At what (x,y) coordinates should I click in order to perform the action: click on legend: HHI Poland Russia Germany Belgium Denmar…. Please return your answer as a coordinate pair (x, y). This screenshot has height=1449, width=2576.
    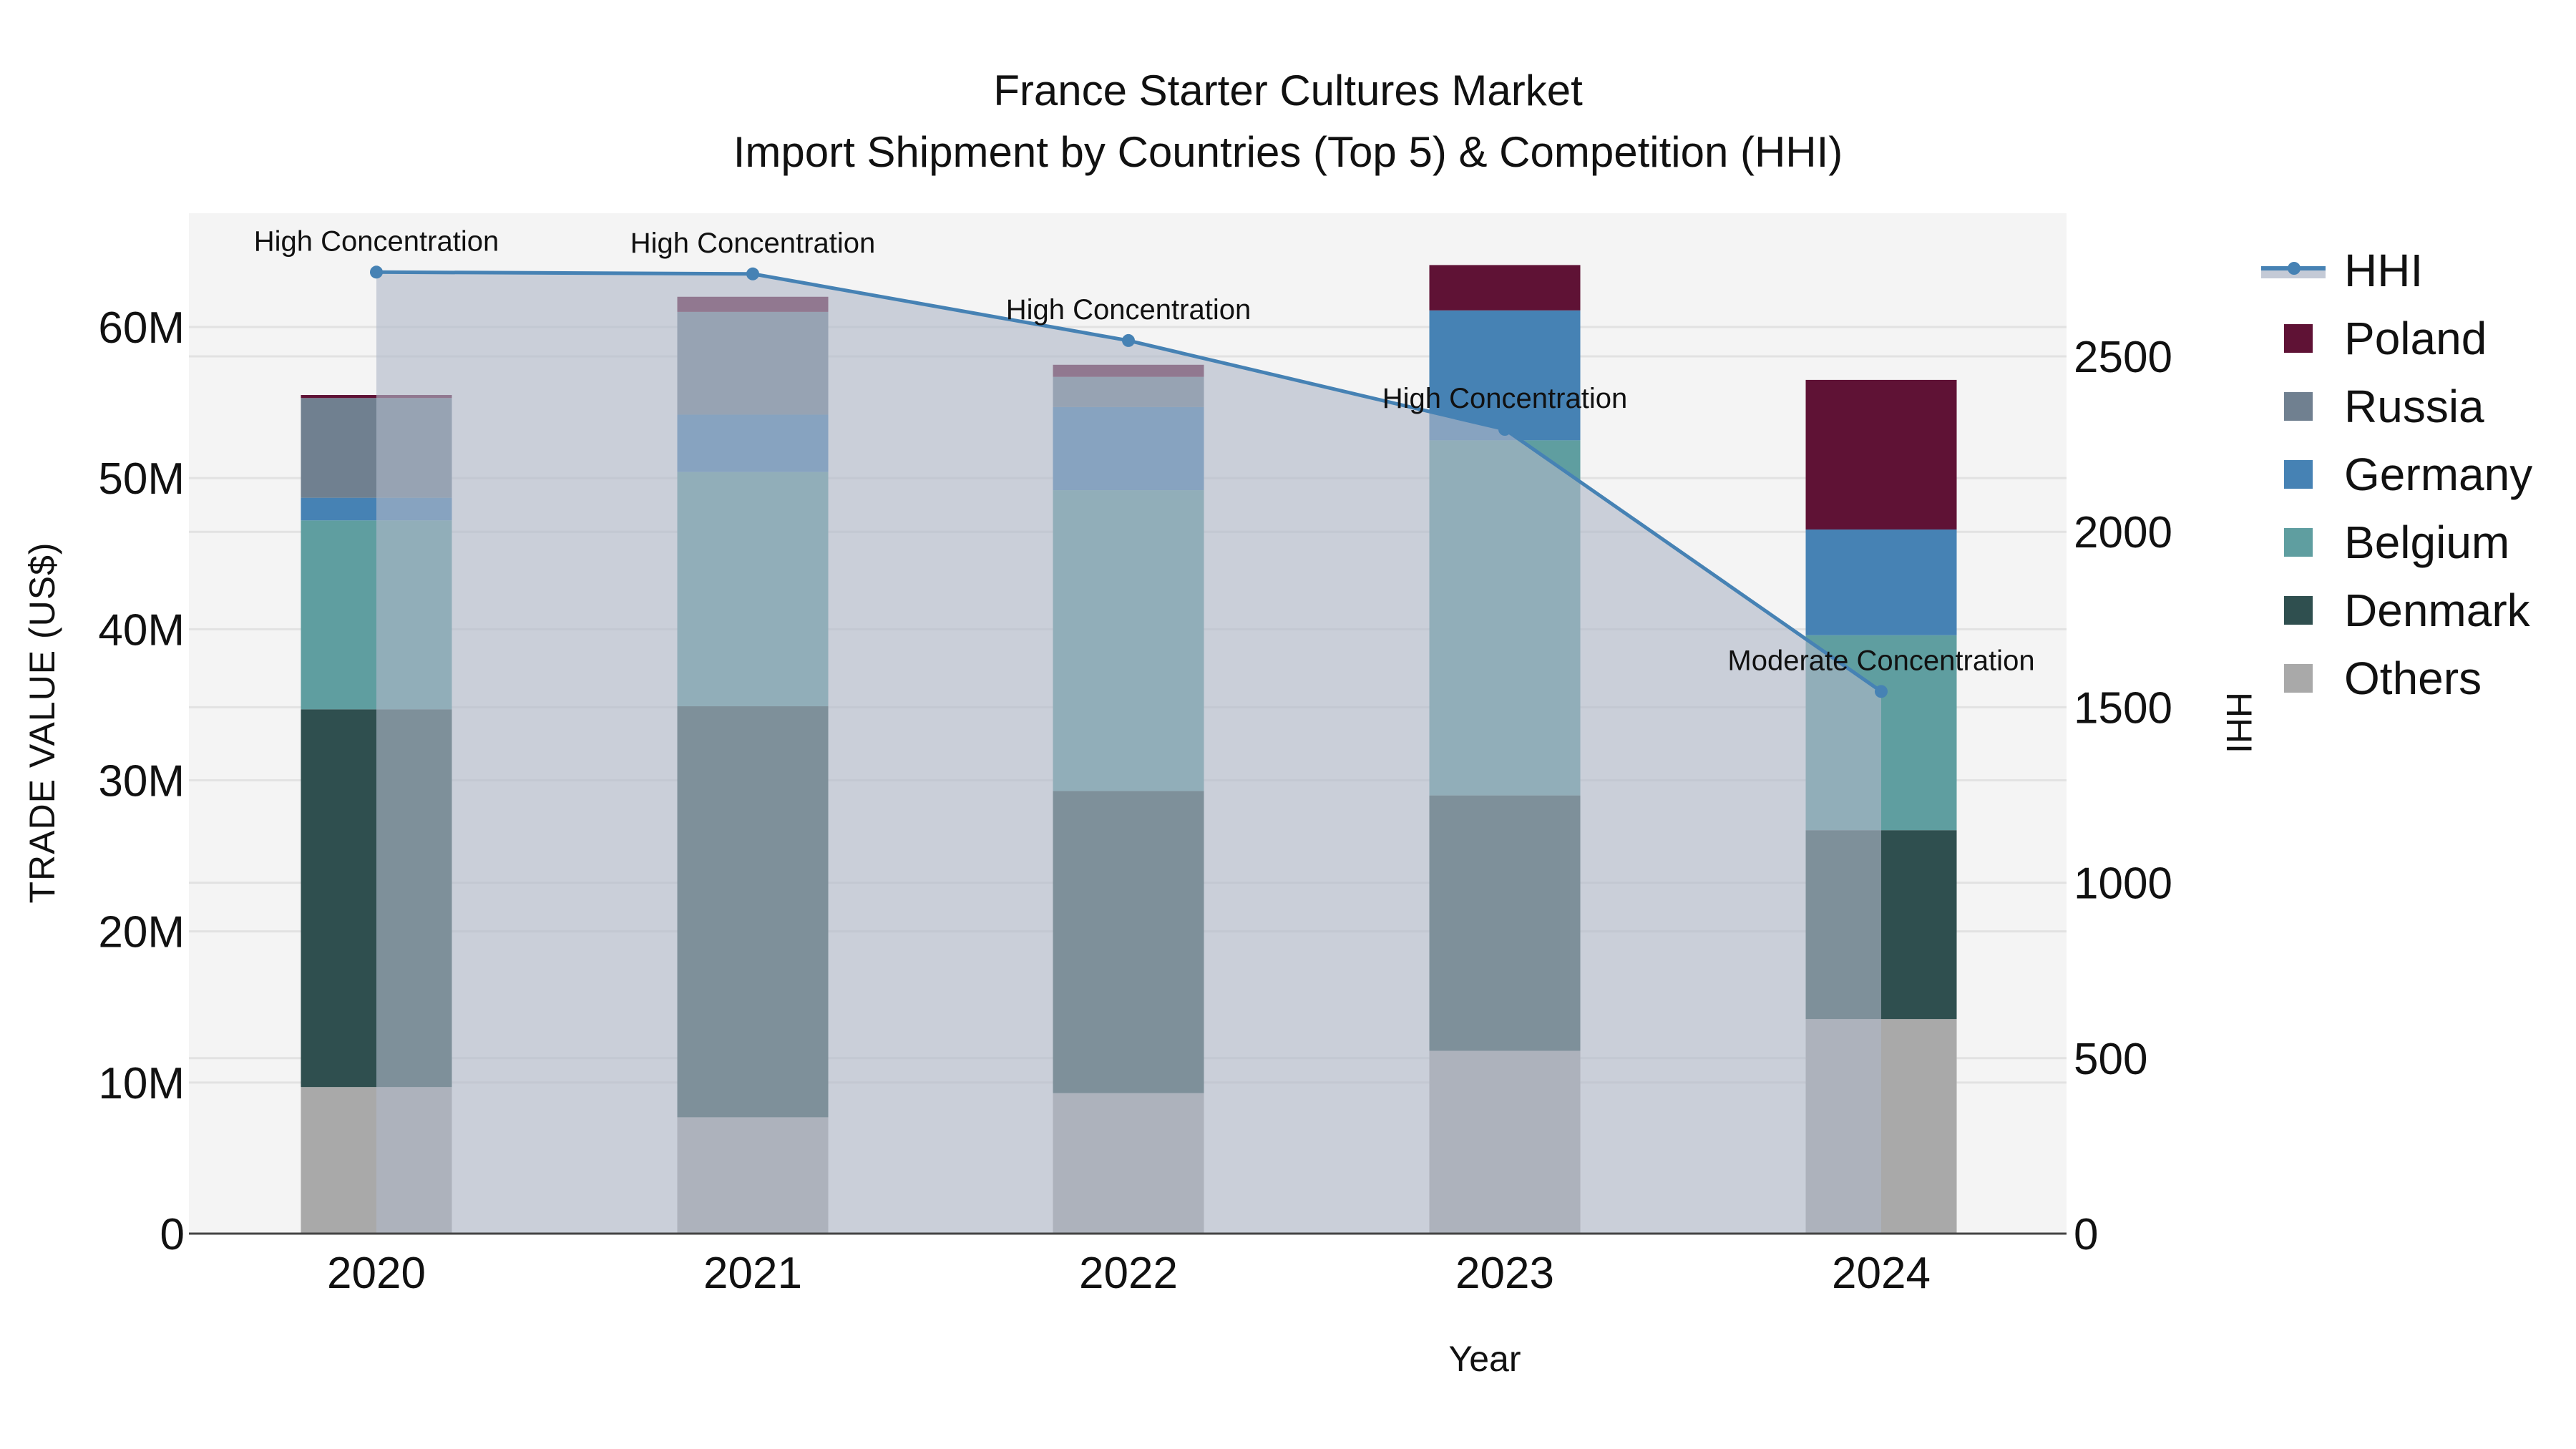
    Looking at the image, I should click on (2396, 474).